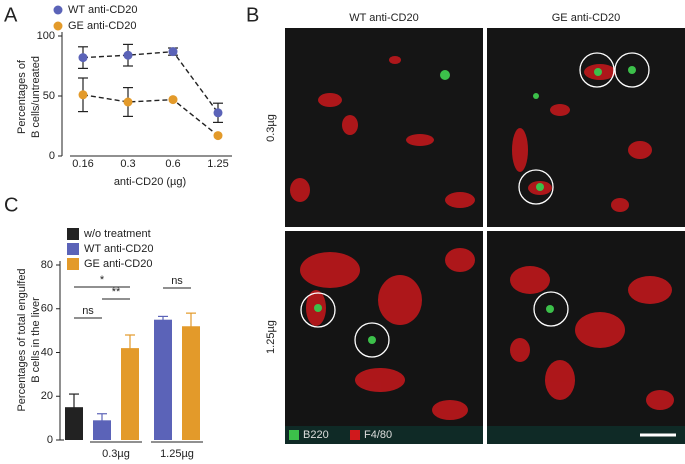 The image size is (685, 464). I want to click on y-tick-label: 100, so click(46, 36).